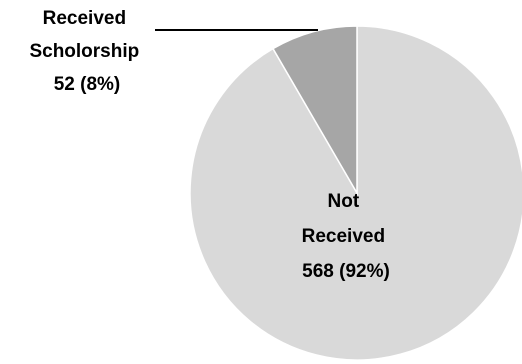 This screenshot has height=364, width=522. Describe the element at coordinates (344, 201) in the screenshot. I see `not-received-line-1: Not` at that location.